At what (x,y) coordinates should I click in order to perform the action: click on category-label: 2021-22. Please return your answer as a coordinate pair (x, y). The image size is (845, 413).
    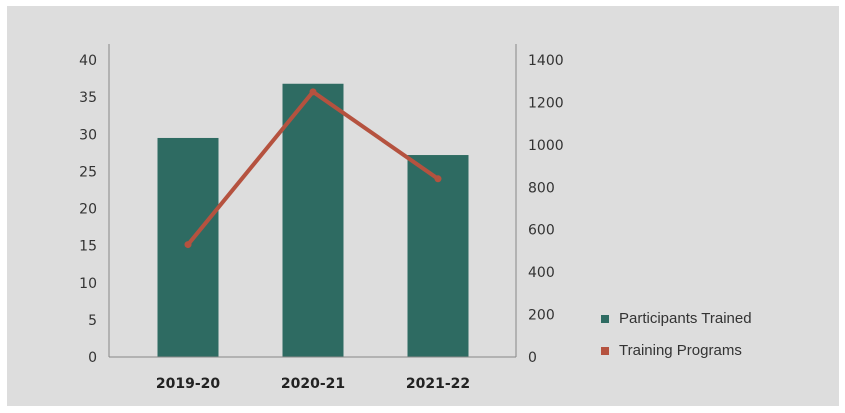
    Looking at the image, I should click on (438, 384).